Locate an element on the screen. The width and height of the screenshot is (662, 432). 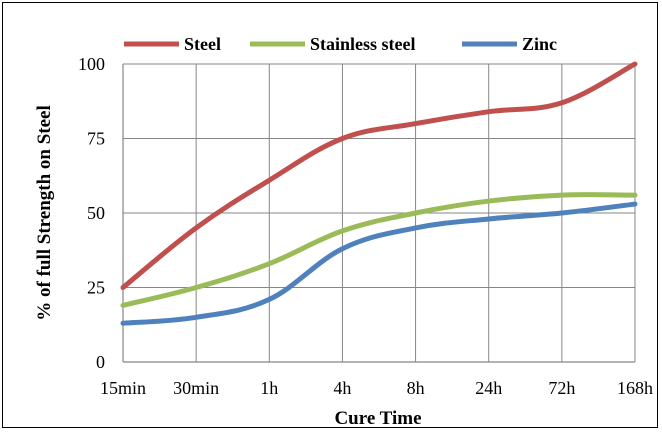
x-tick-label: 72h is located at coordinates (561, 388).